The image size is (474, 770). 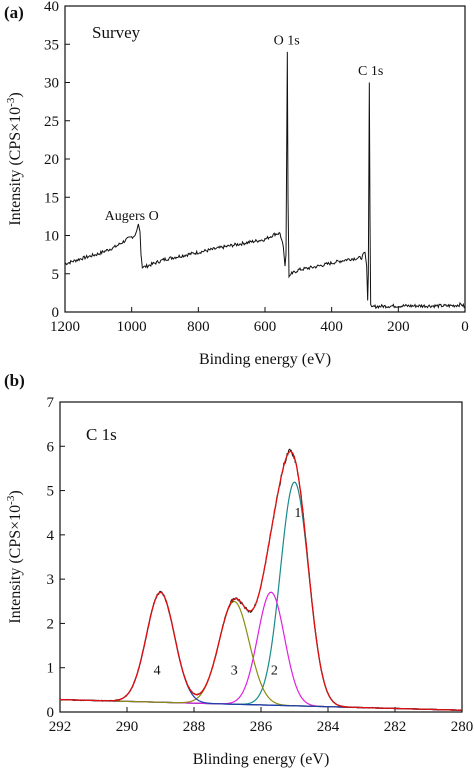 I want to click on survey-y-tick-label: 15, so click(x=51, y=198).